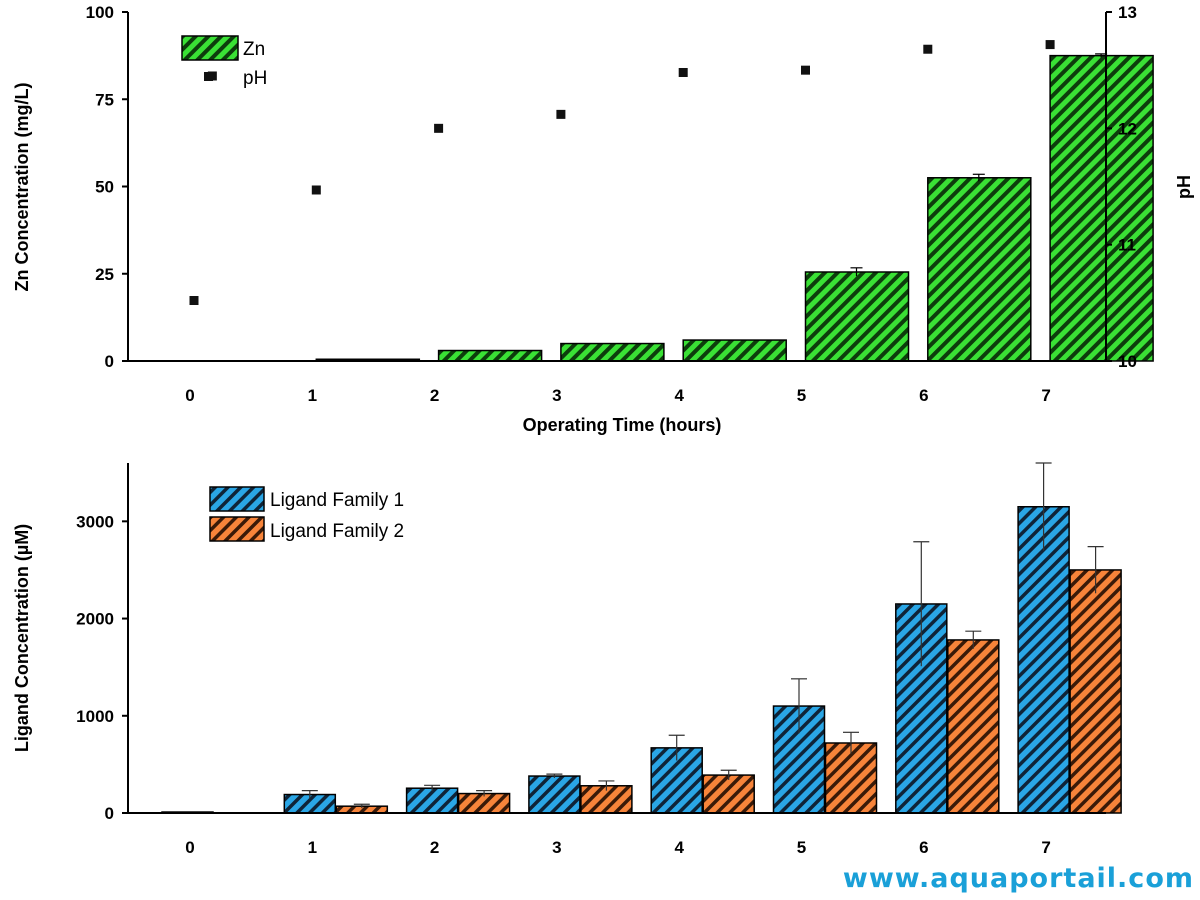 This screenshot has height=900, width=1200. I want to click on zn-ph-legend: Zn pH, so click(224, 62).